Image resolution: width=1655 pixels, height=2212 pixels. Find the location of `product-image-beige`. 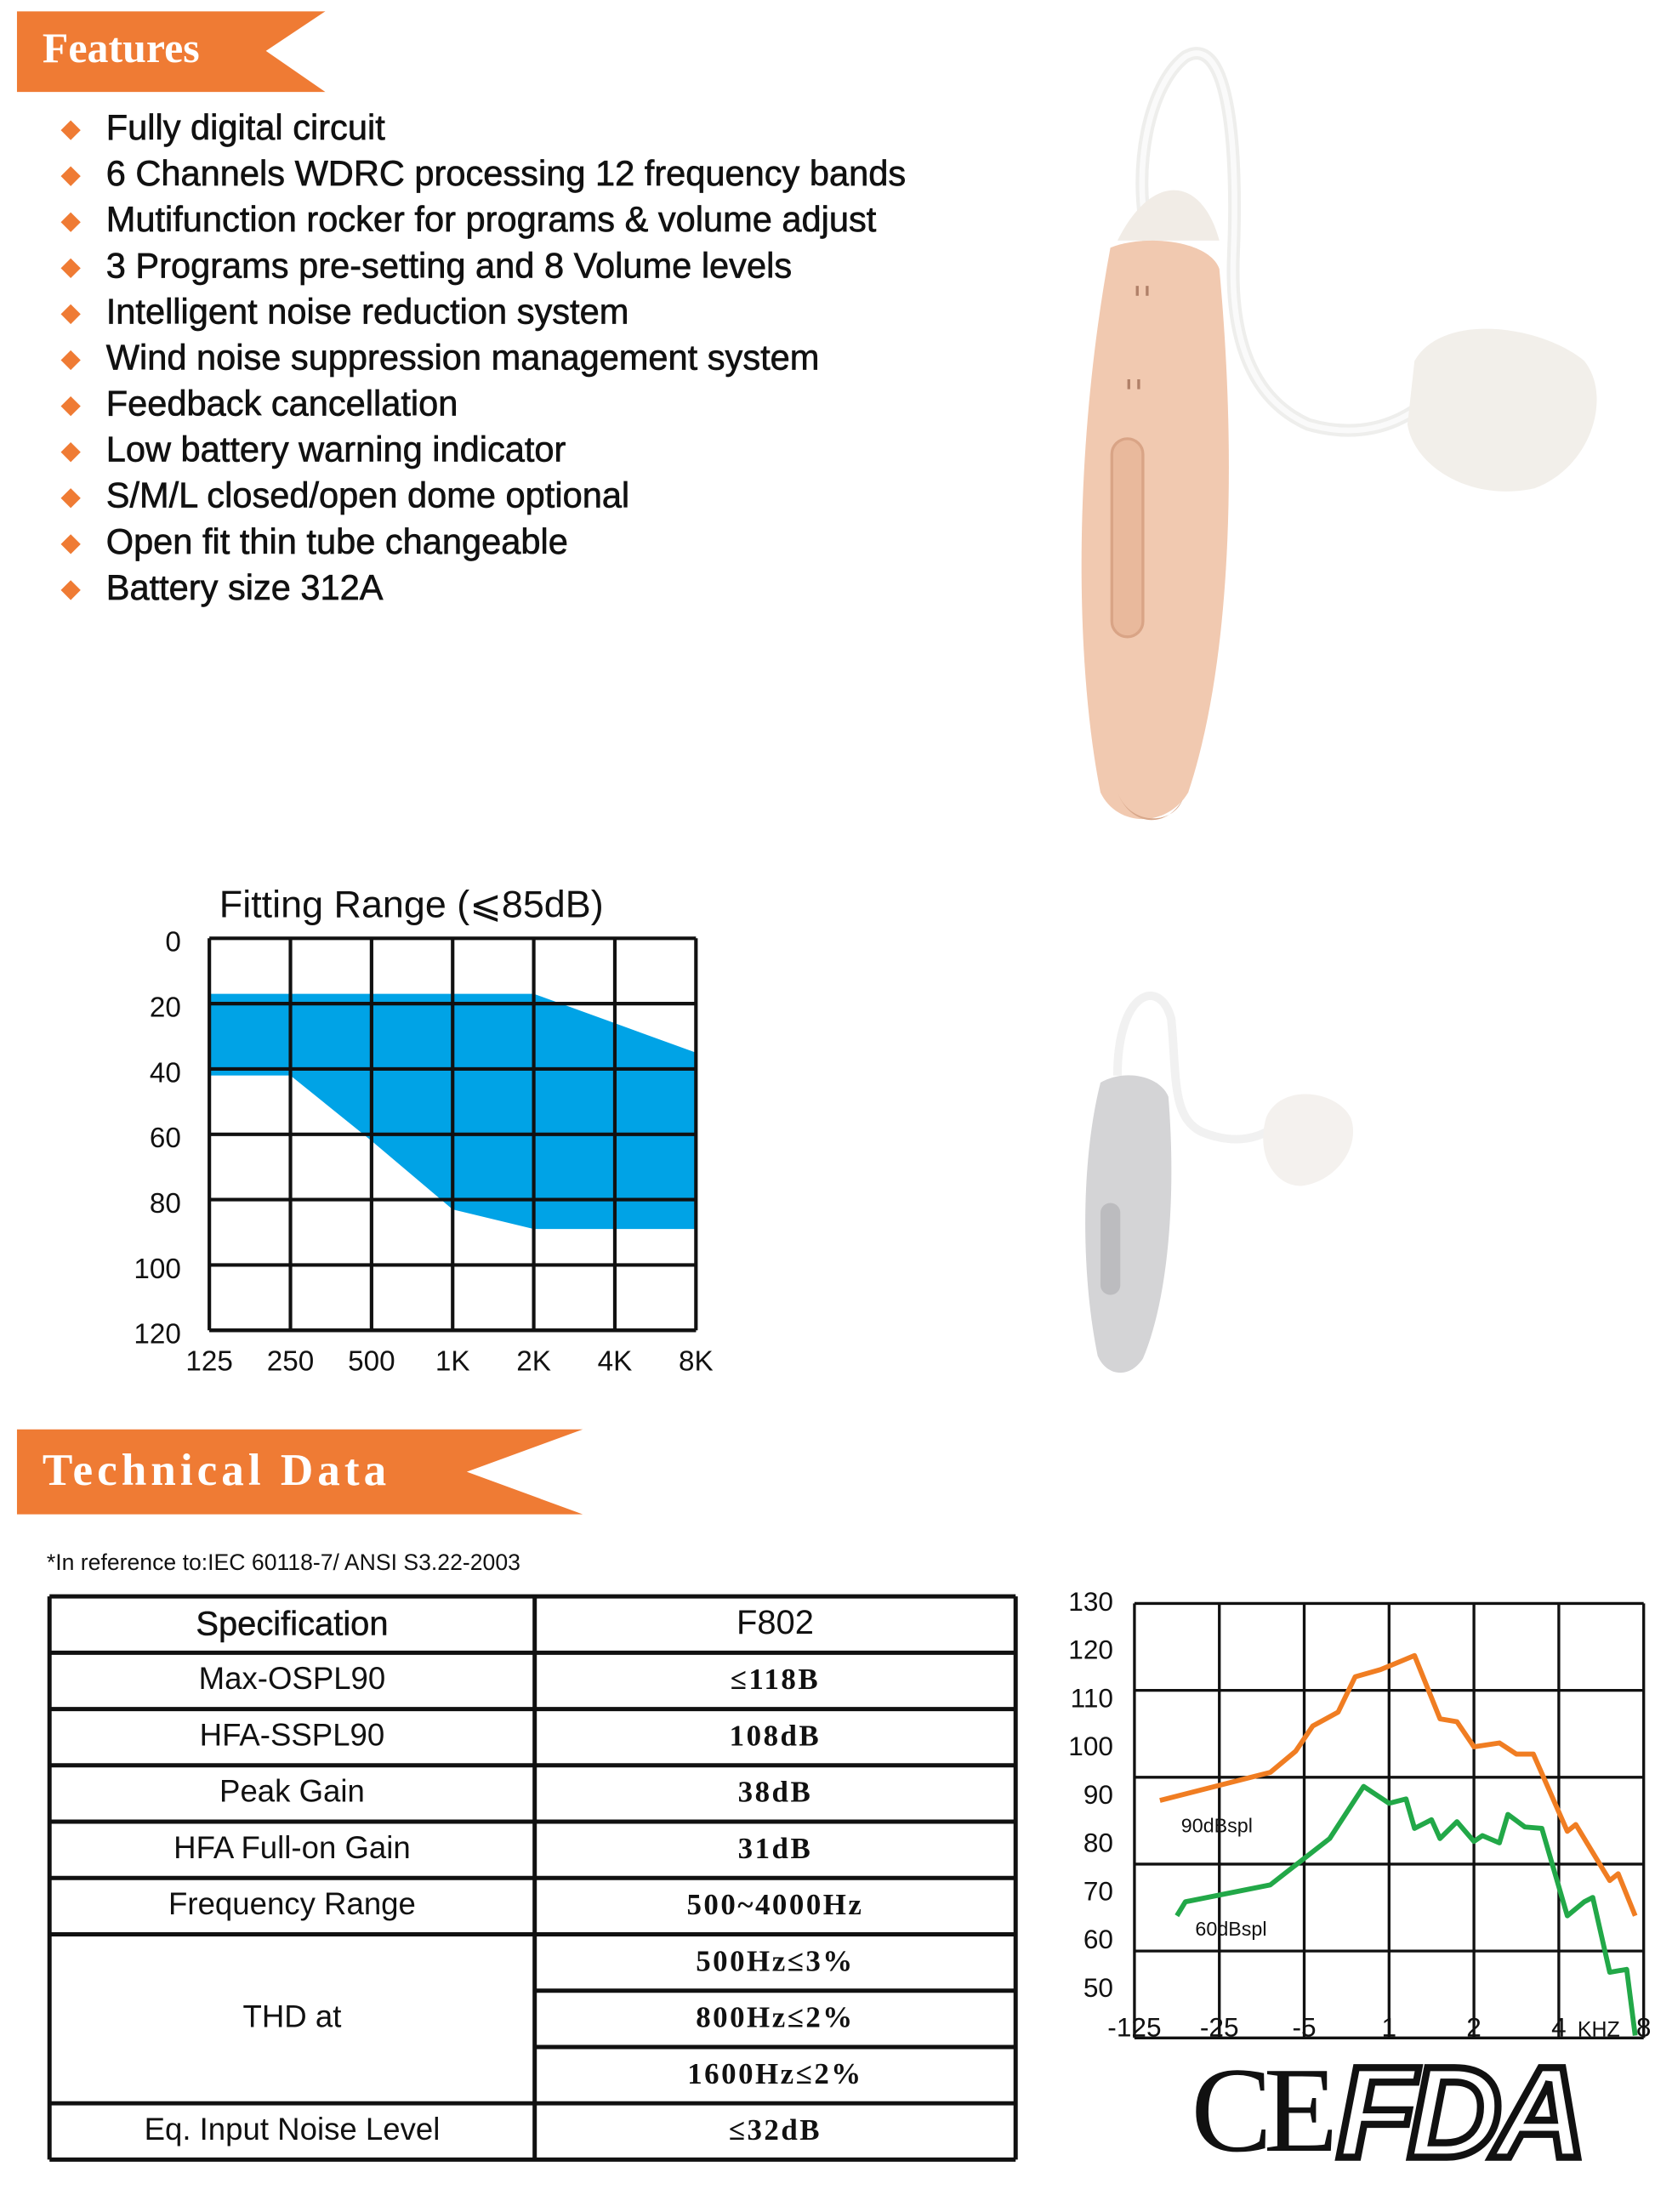

product-image-beige is located at coordinates (1339, 434).